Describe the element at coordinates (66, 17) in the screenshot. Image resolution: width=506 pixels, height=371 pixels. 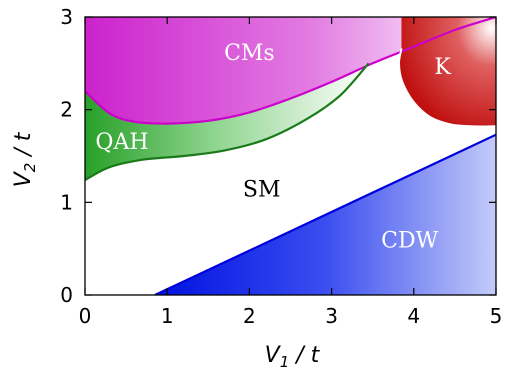
I see `y-tick-label: 3` at that location.